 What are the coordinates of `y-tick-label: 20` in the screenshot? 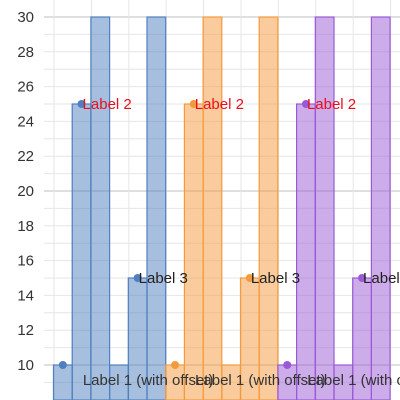 It's located at (25, 191).